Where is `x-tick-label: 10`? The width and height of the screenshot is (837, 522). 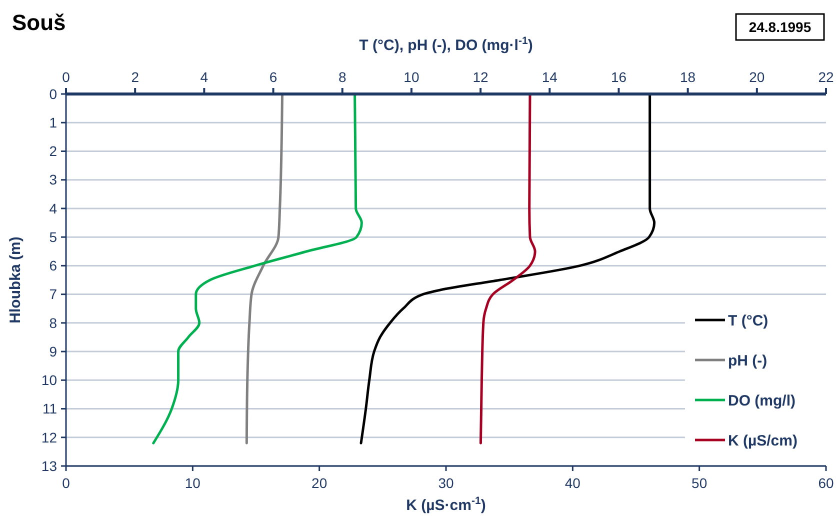 x-tick-label: 10 is located at coordinates (192, 483).